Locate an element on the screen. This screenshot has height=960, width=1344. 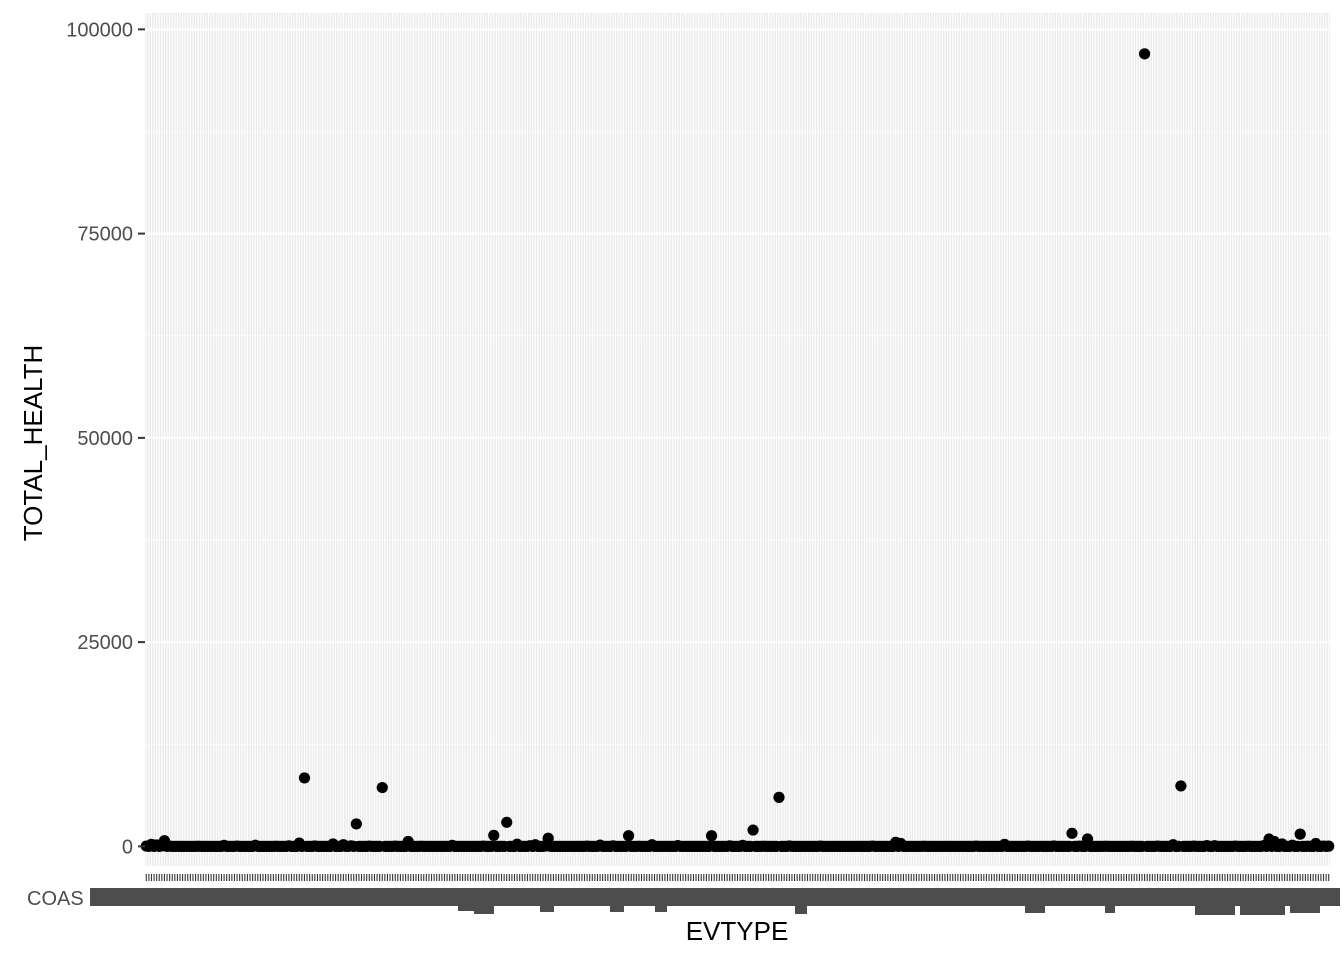
y-tick-label: 50000 is located at coordinates (105, 439).